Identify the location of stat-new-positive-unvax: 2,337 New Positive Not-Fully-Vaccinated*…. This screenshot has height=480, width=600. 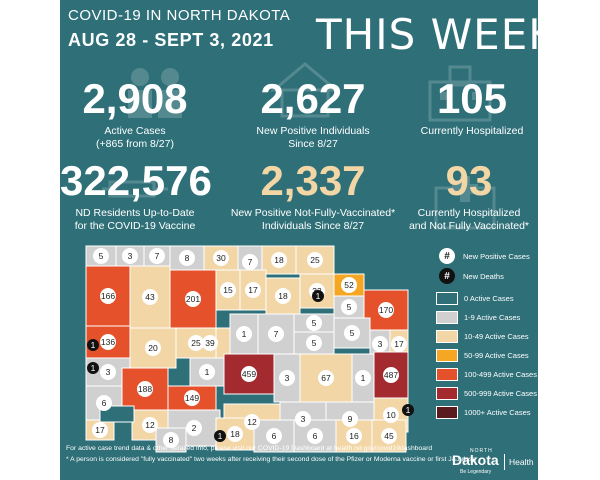
(313, 196).